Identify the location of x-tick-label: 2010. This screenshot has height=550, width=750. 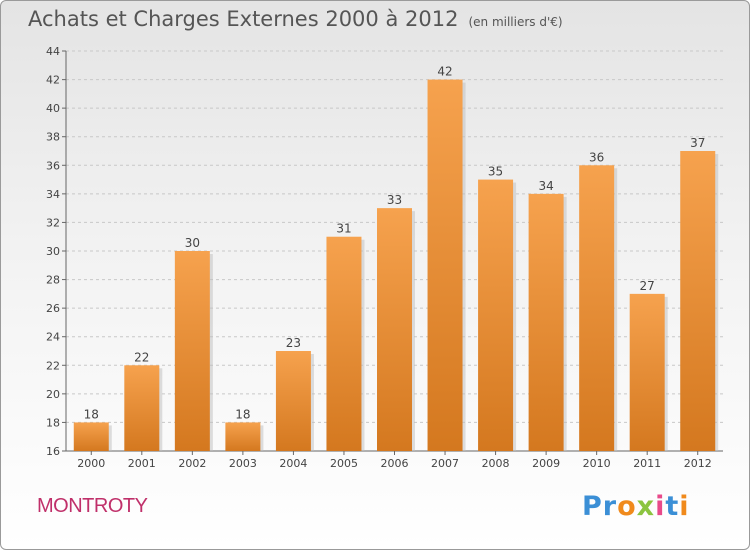
(597, 463).